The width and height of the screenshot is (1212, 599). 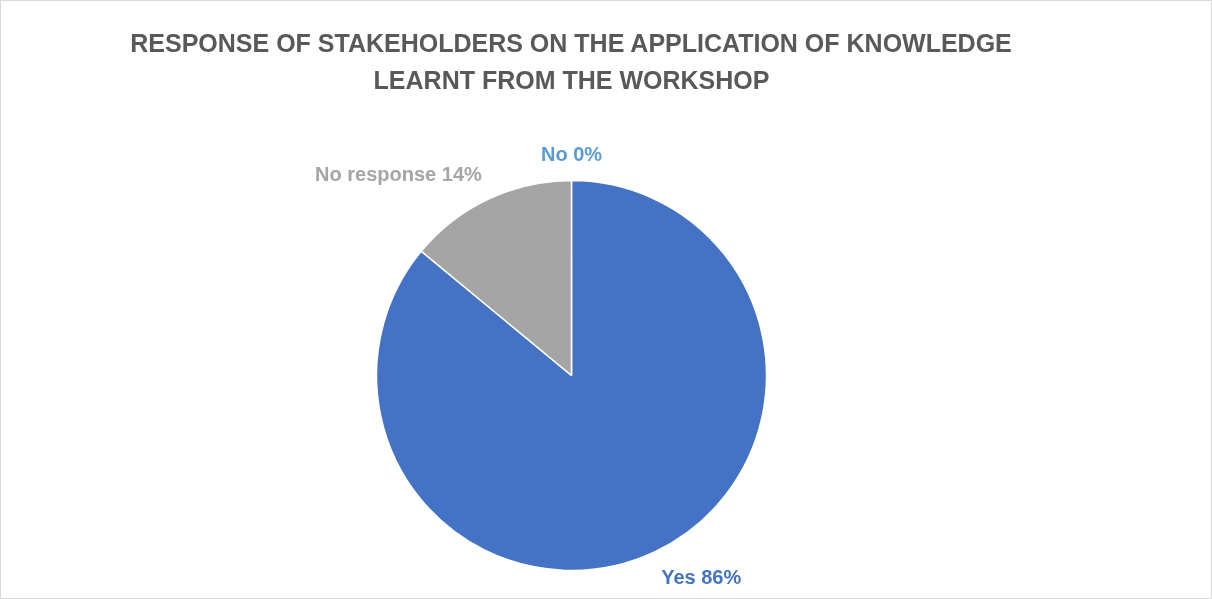 What do you see at coordinates (571, 61) in the screenshot?
I see `chart-title: RESPONSE OF STAKEHOLDERS ON THE APPLICATION OF KNOWLEDGE LEARNT FROM THE WORKSHOP` at bounding box center [571, 61].